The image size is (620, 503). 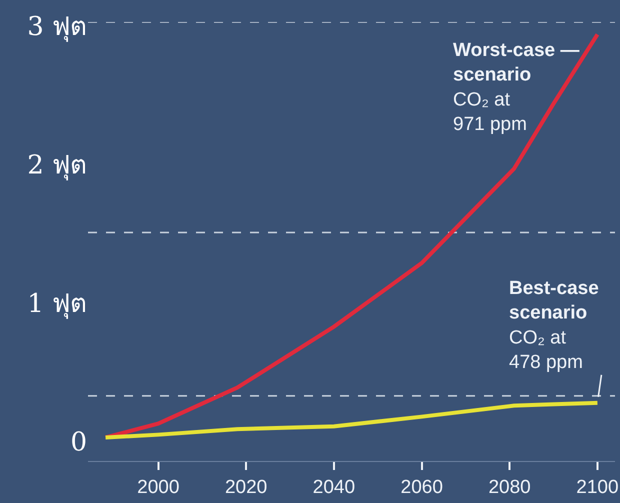 I want to click on y-tick-label: 0, so click(x=78, y=443).